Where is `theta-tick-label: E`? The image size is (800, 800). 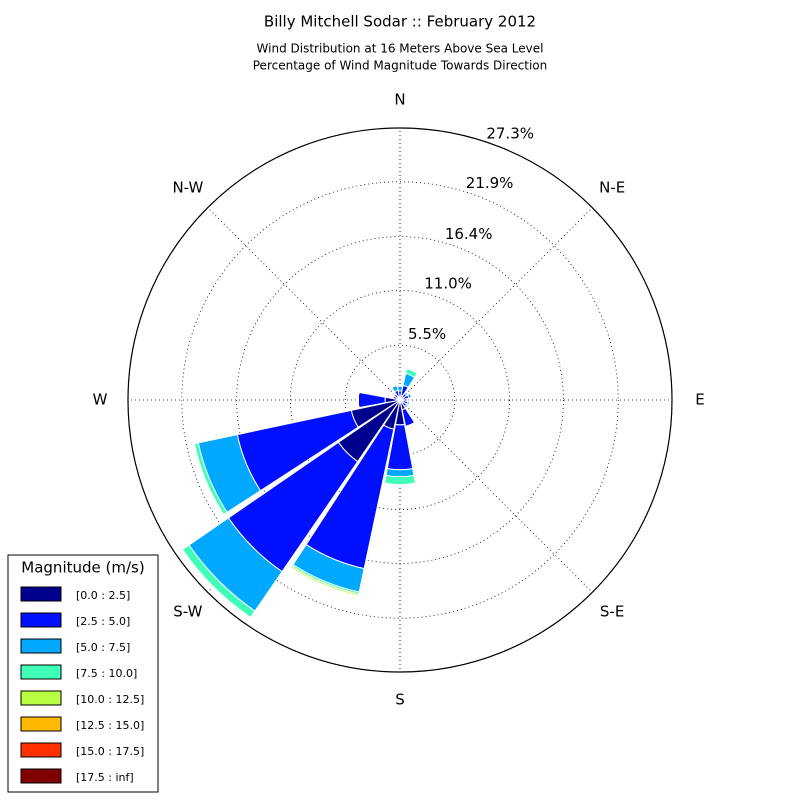
theta-tick-label: E is located at coordinates (699, 400).